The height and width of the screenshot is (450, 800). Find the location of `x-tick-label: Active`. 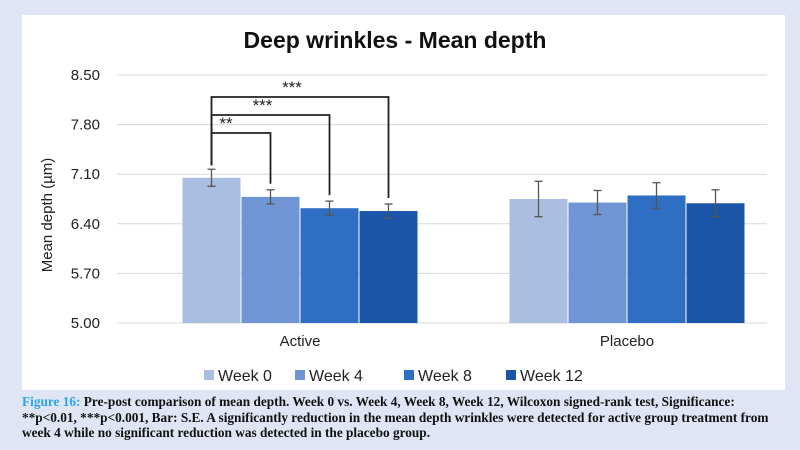

x-tick-label: Active is located at coordinates (300, 341).